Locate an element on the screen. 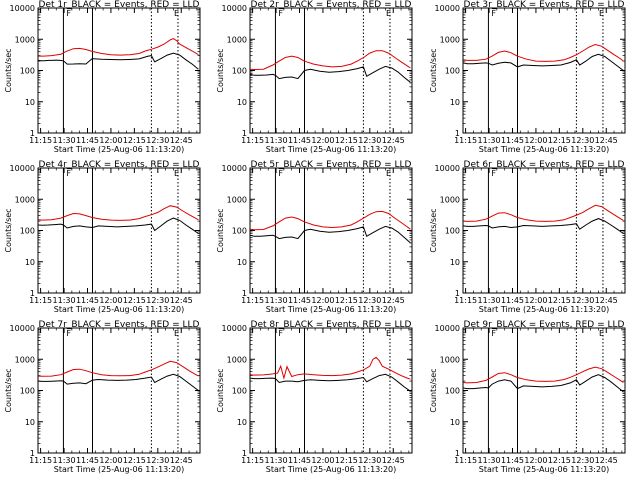  panel-title: Det 2r_BLACK = Events, RED = LLD is located at coordinates (331, 5).